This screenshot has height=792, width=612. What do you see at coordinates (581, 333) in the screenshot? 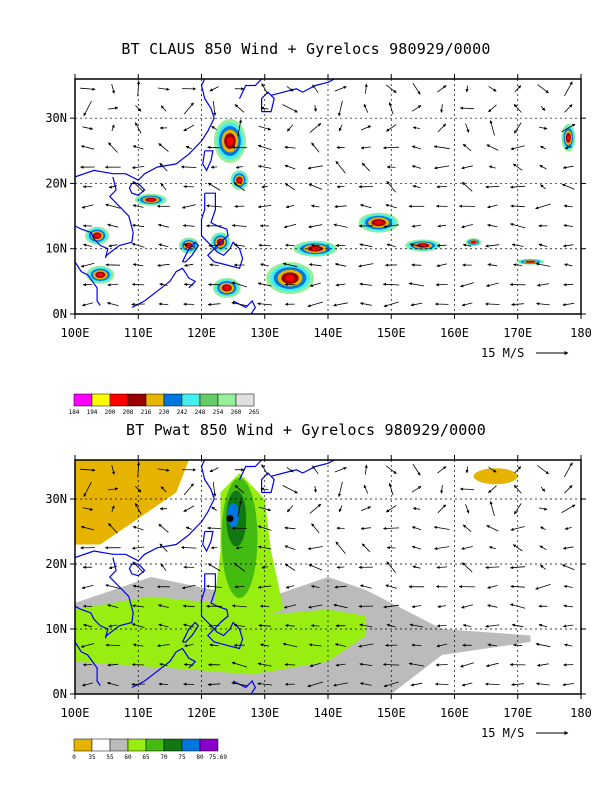
I see `x-tick-label: 180` at bounding box center [581, 333].